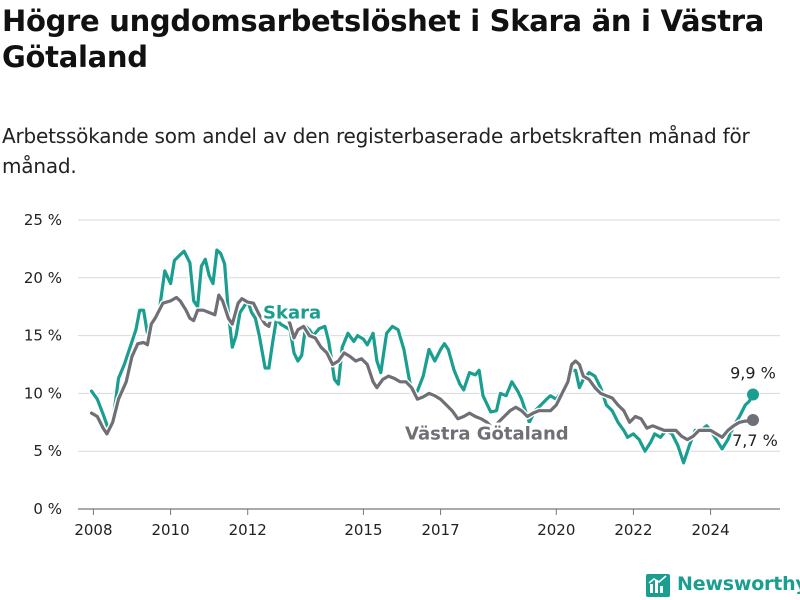 The width and height of the screenshot is (800, 600). I want to click on x-tick-label: 2015, so click(363, 530).